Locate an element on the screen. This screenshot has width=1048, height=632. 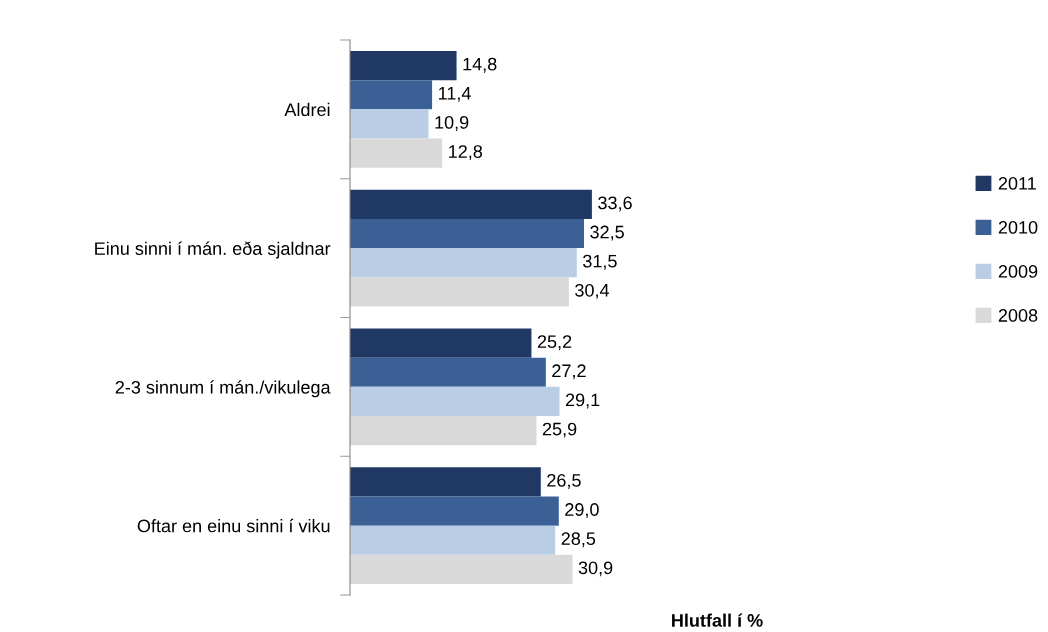
data-label: 25,2 is located at coordinates (554, 343).